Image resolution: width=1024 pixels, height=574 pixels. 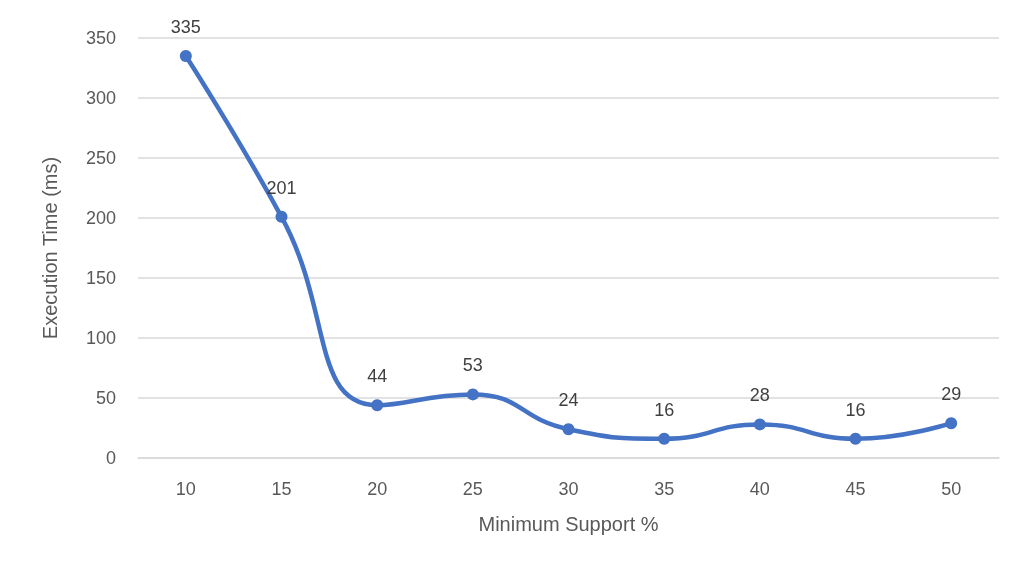 What do you see at coordinates (100, 98) in the screenshot?
I see `y-tick-label: 300` at bounding box center [100, 98].